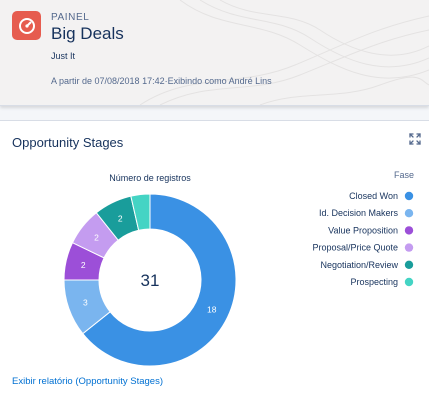 Image resolution: width=429 pixels, height=403 pixels. I want to click on chart-title: Número de registros, so click(150, 178).